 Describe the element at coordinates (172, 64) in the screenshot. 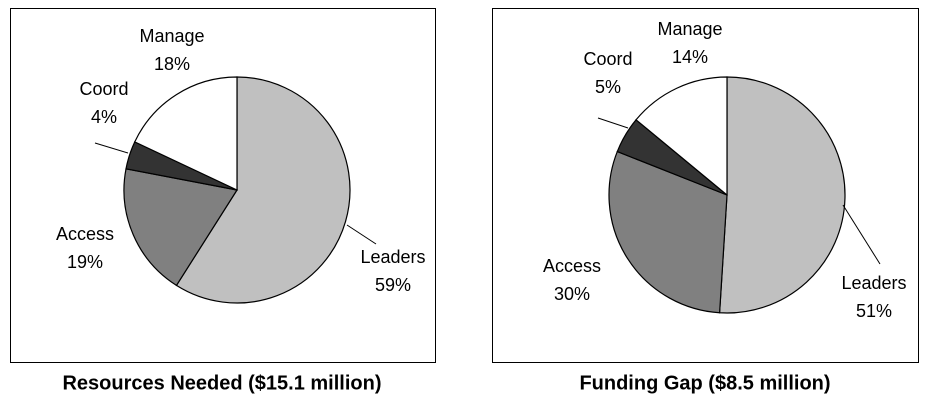

I see `value-label: 18%` at that location.